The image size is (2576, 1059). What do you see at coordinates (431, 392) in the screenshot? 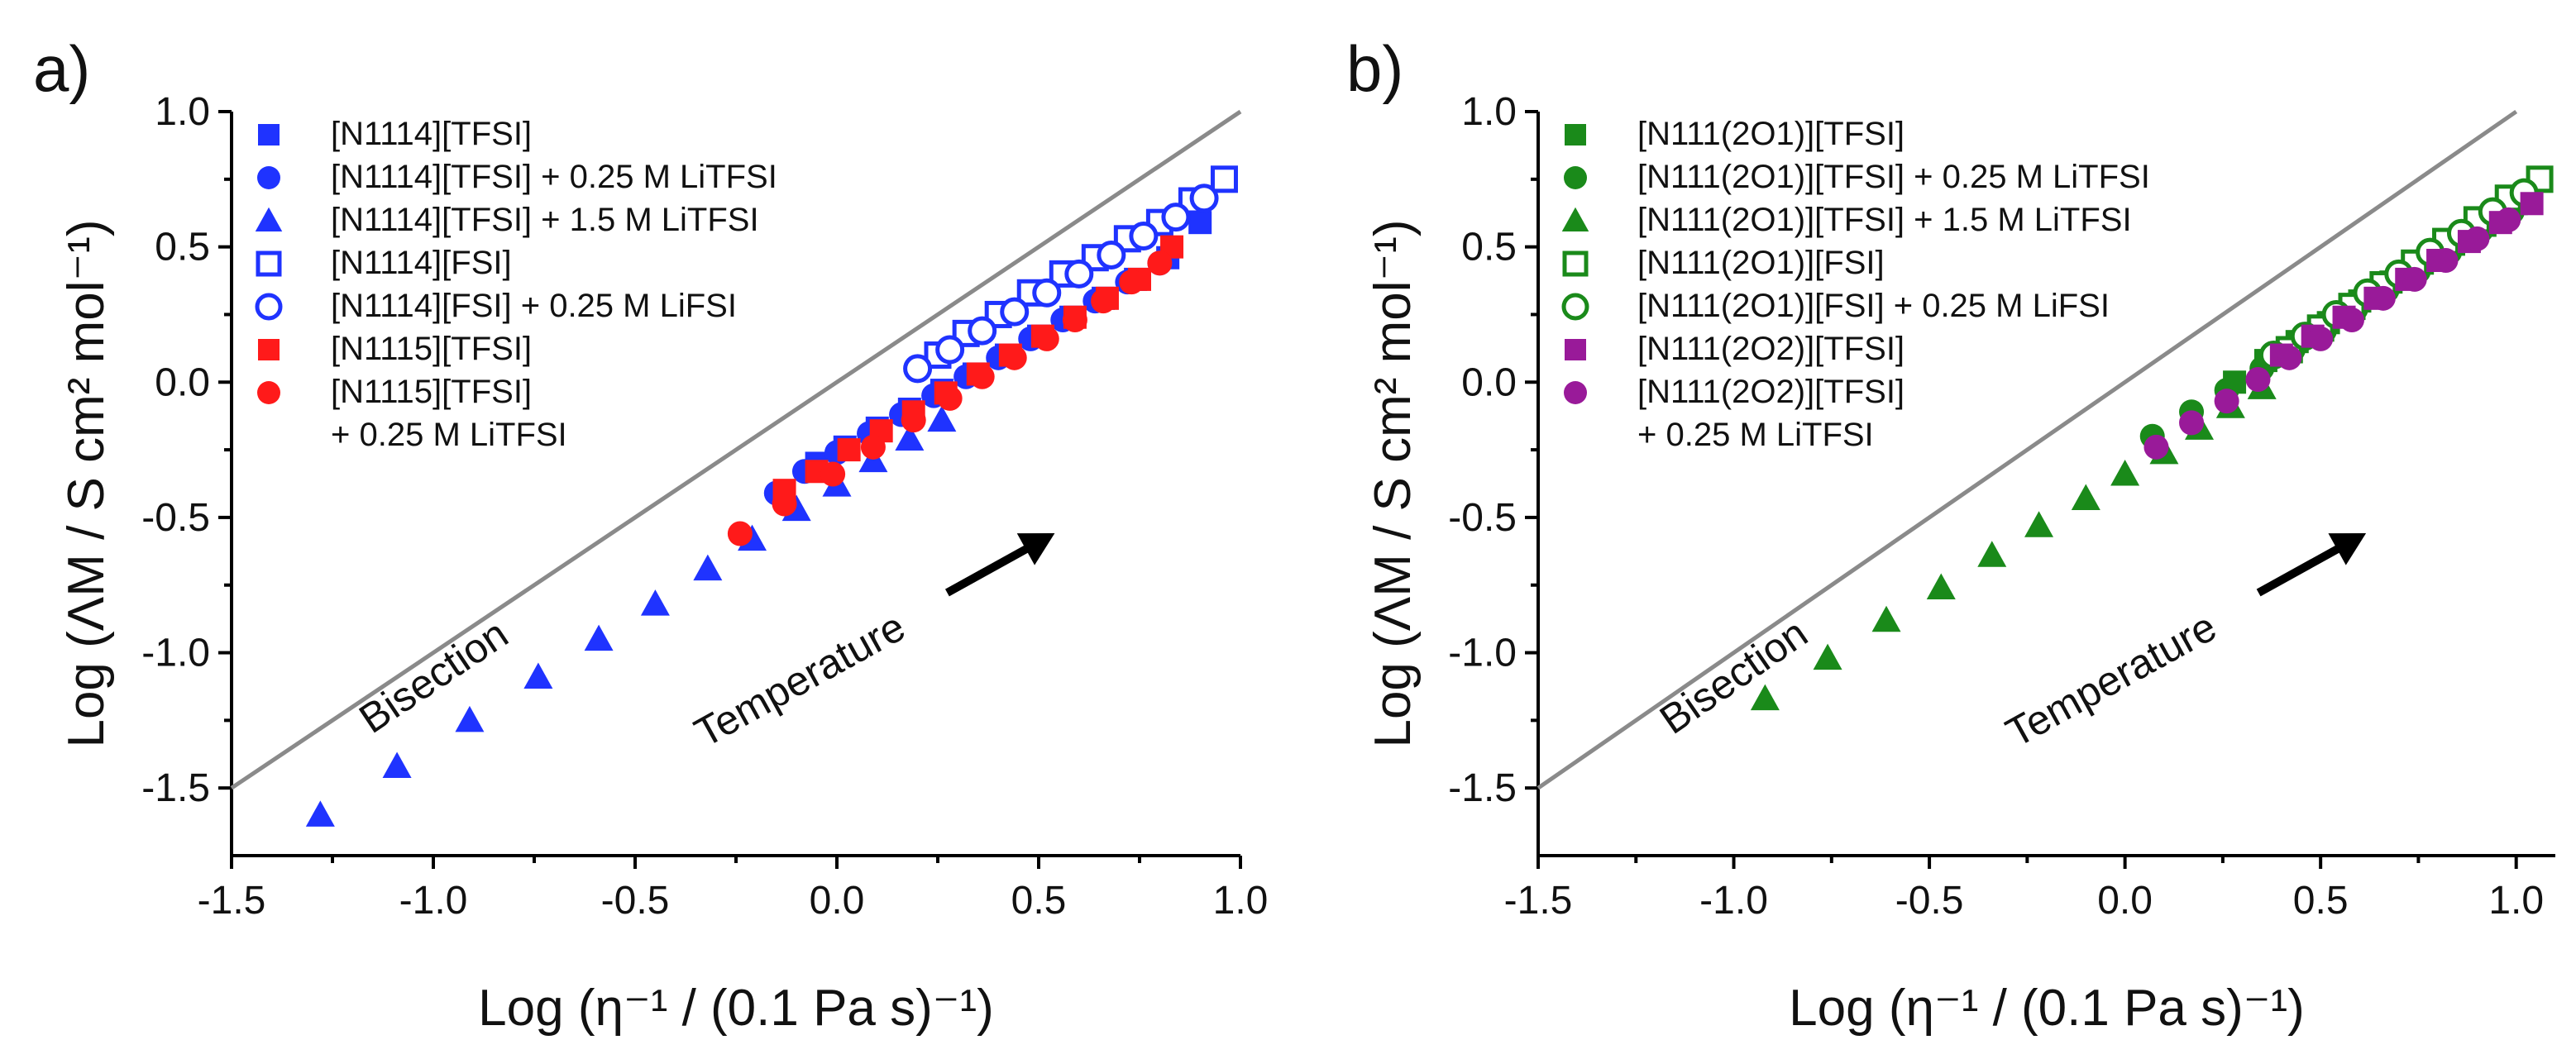
I see `legend-label: [N1115][TFSI]` at bounding box center [431, 392].